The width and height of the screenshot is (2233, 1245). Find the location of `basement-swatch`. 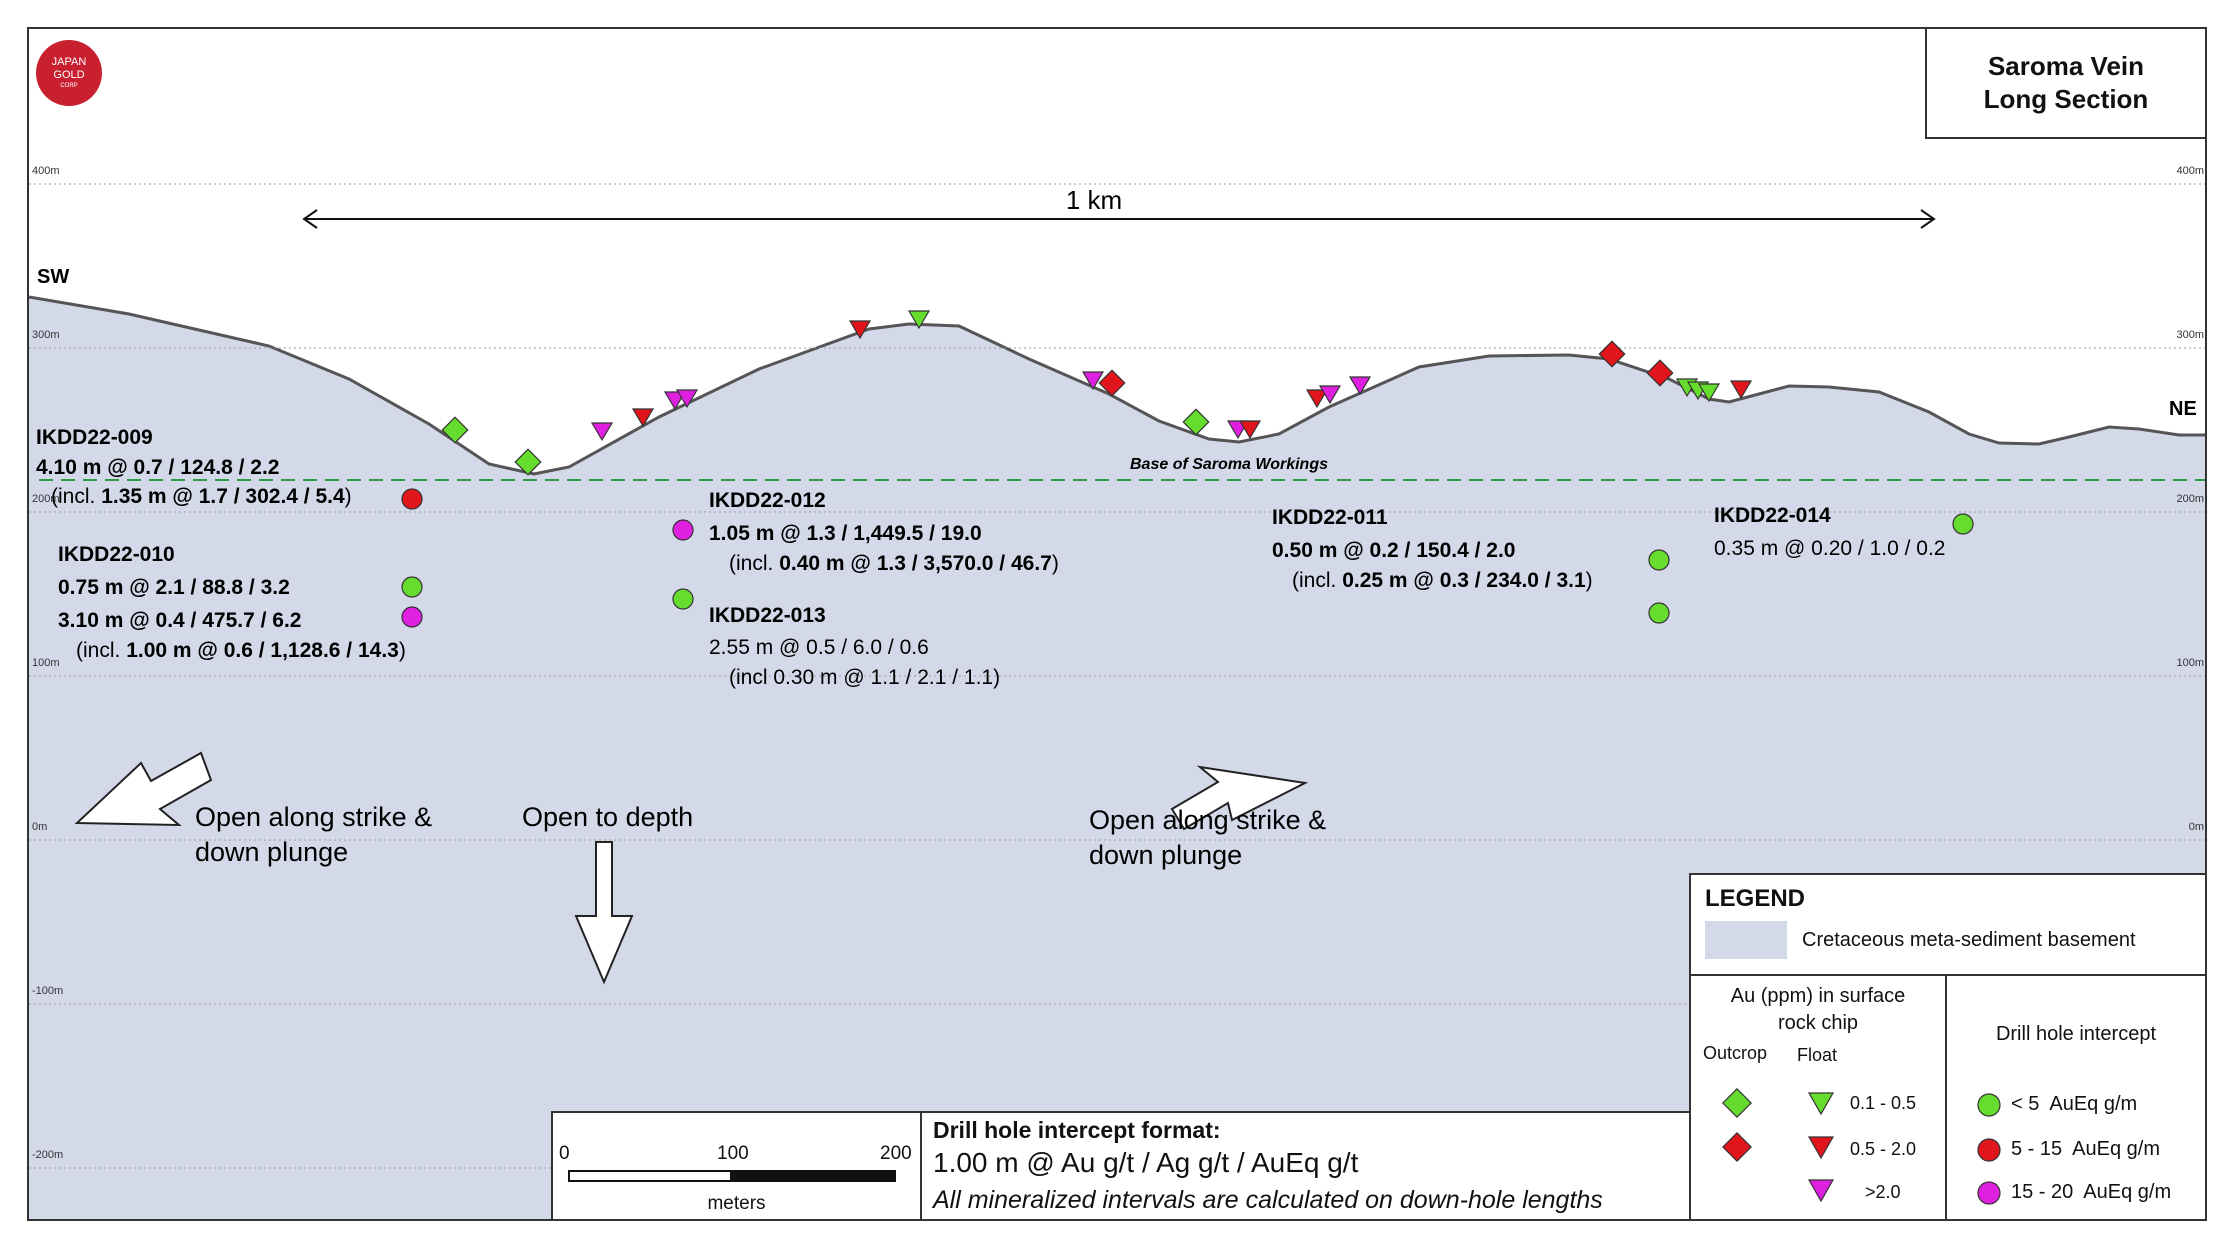

basement-swatch is located at coordinates (1746, 940).